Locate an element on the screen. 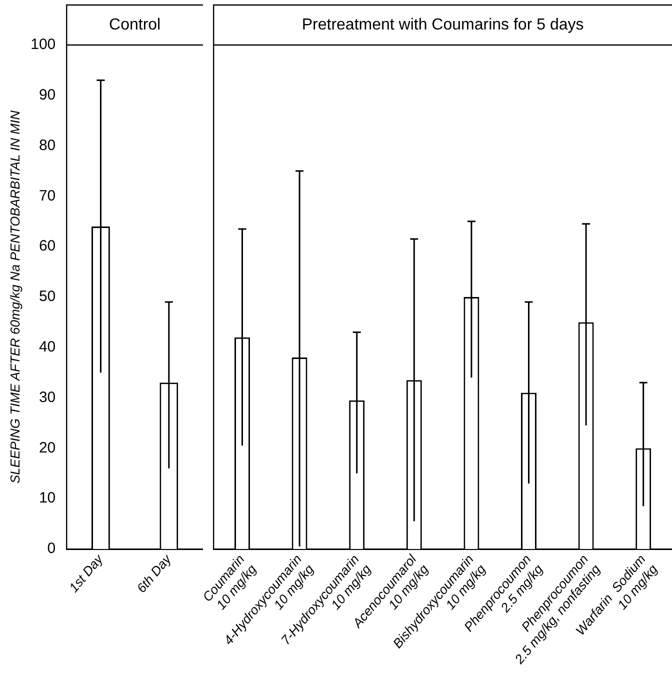  y-tick-label: 50 is located at coordinates (47, 297).